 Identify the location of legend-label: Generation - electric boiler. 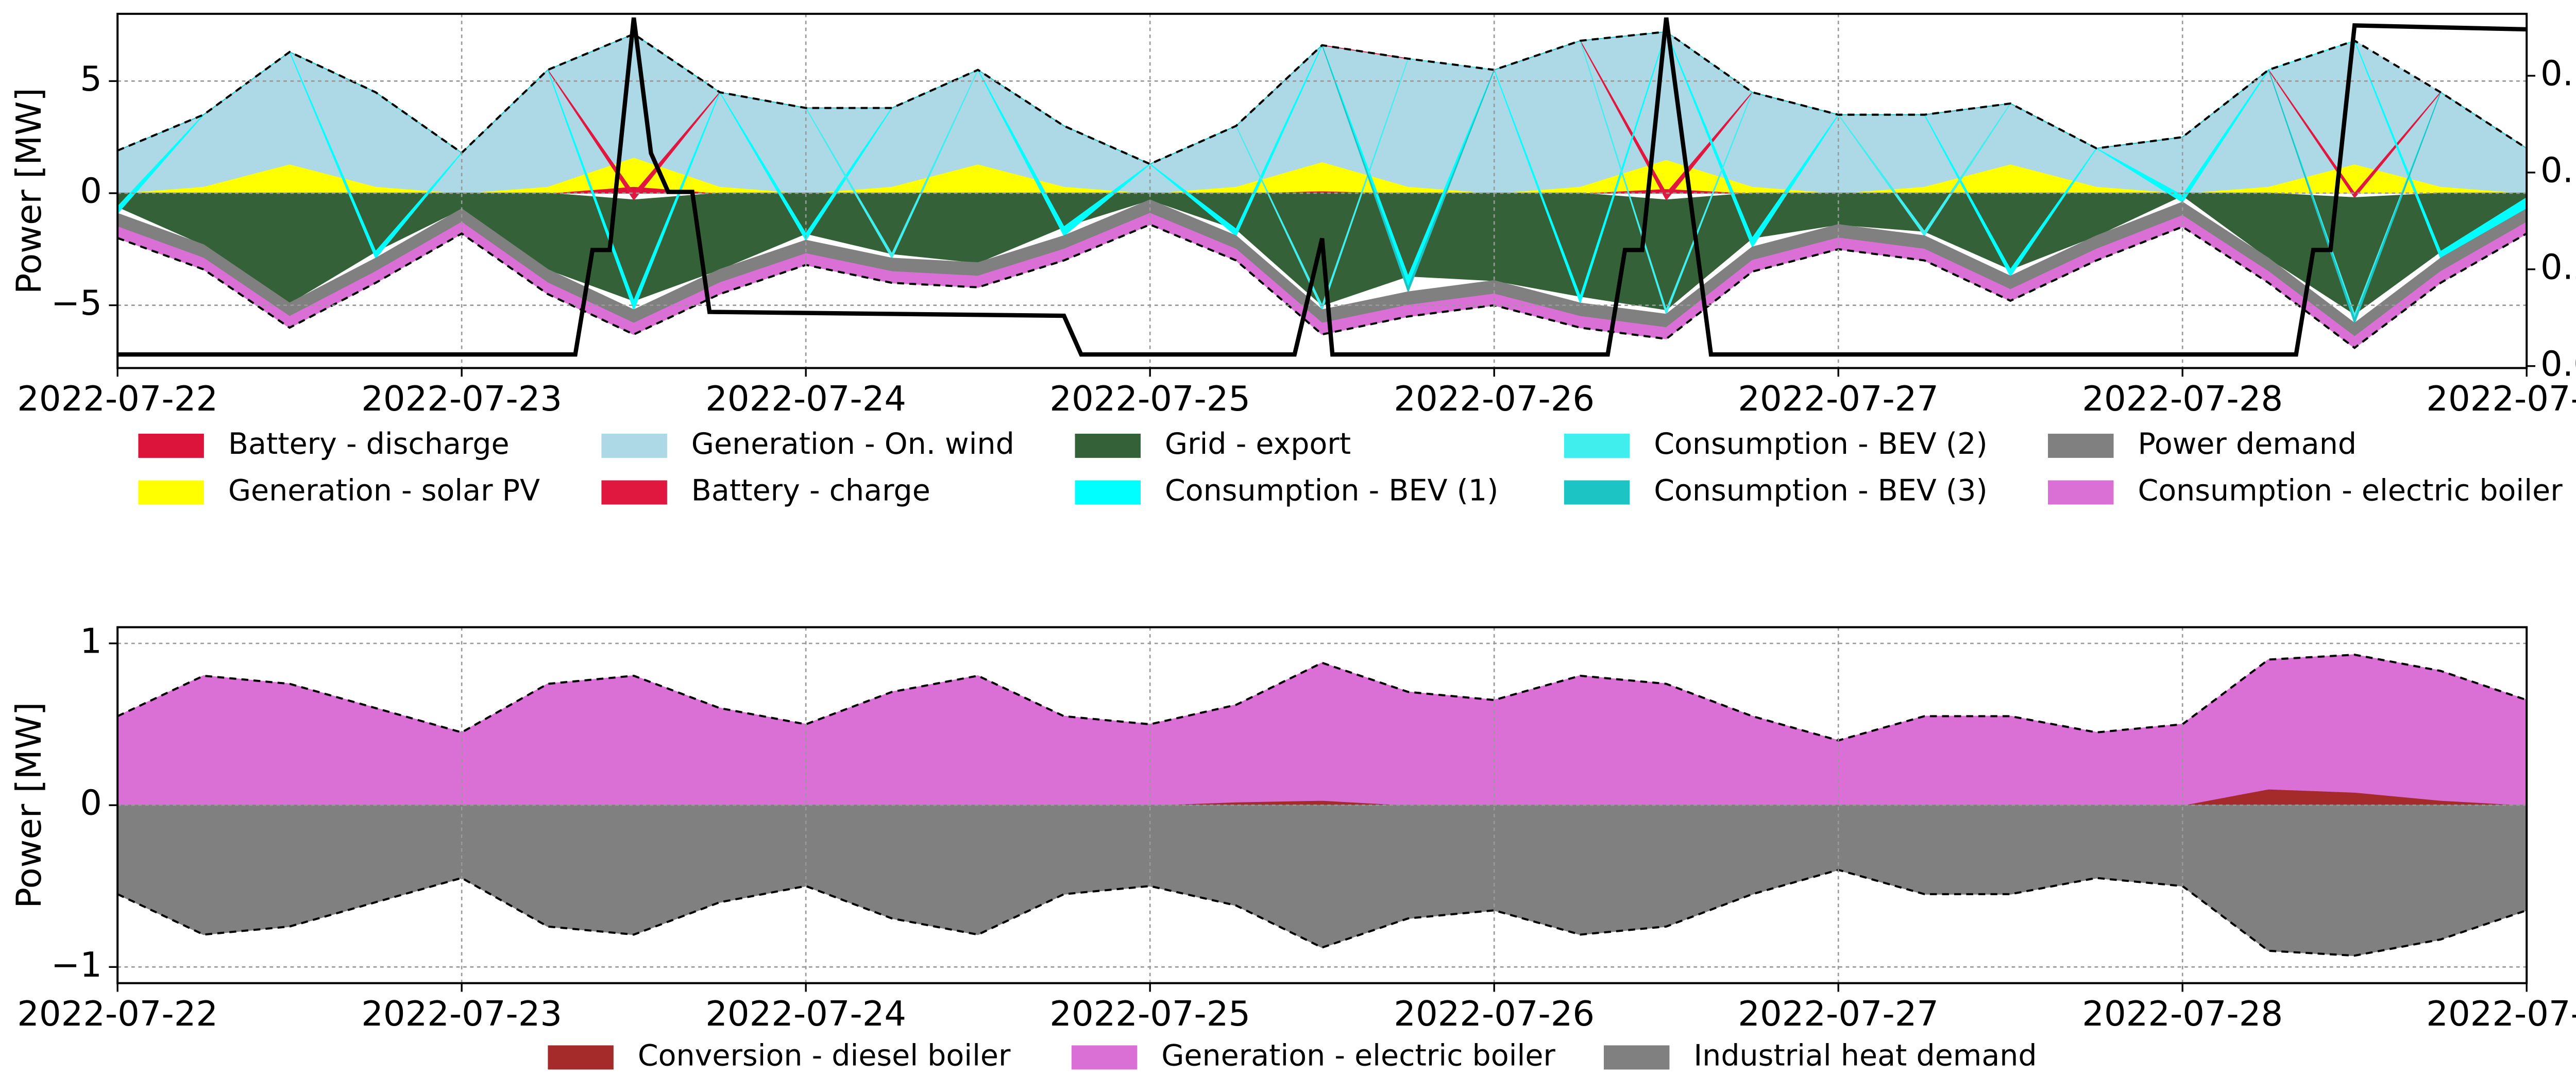
(1358, 1056).